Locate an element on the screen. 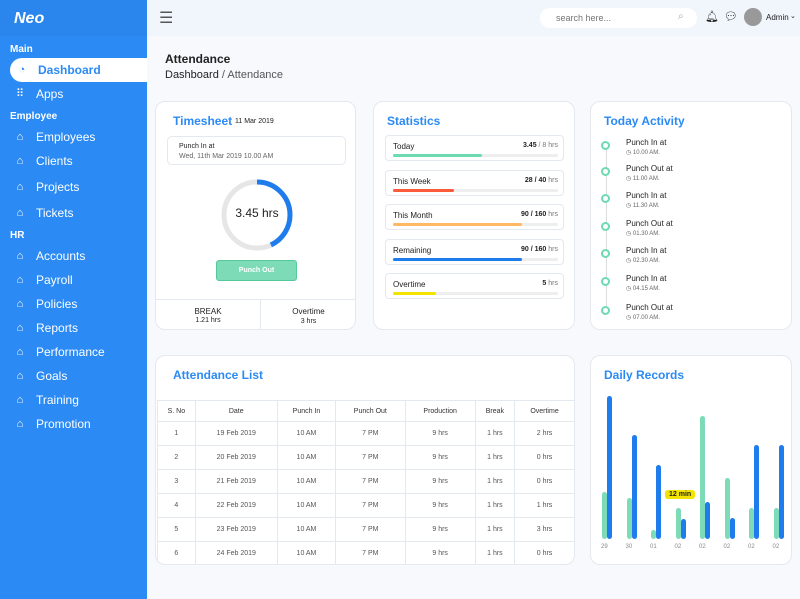 Image resolution: width=800 pixels, height=599 pixels. logo: Neo is located at coordinates (73, 18).